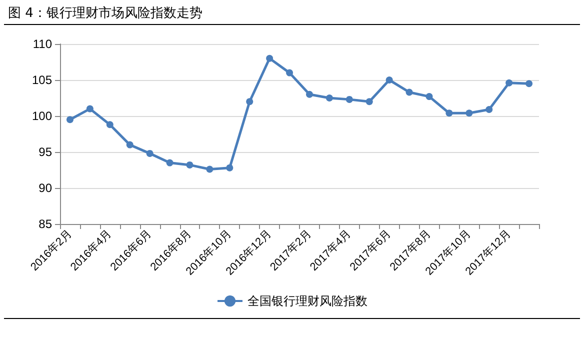  I want to click on y-tick-label: 110, so click(42, 44).